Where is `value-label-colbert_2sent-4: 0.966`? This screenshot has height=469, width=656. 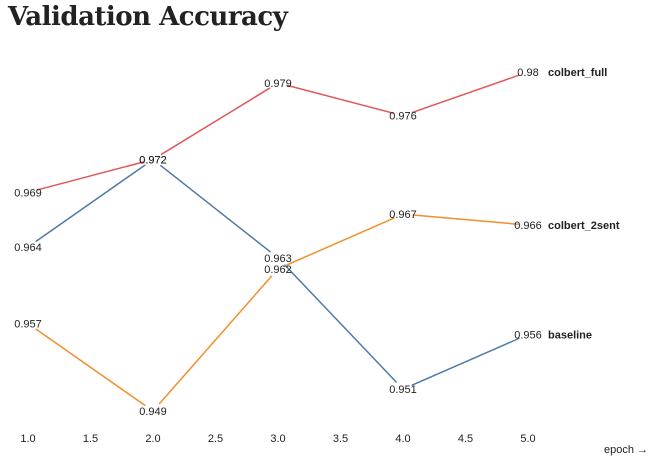
value-label-colbert_2sent-4: 0.966 is located at coordinates (528, 226).